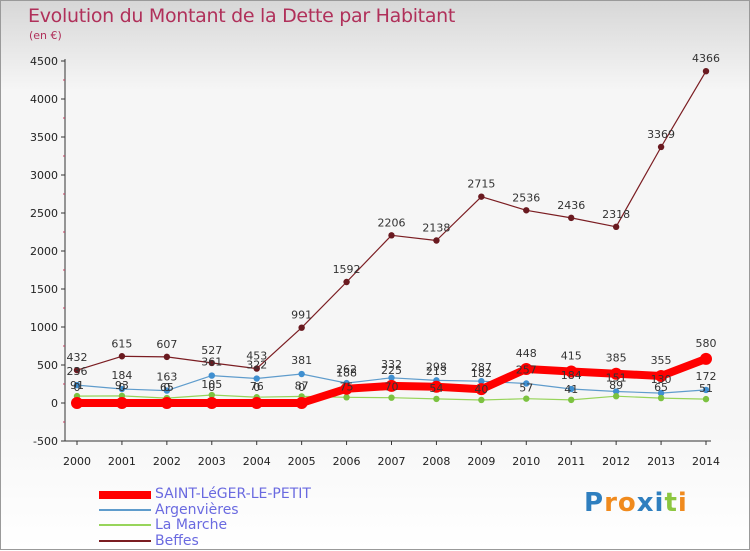  I want to click on data-label: 151, so click(616, 378).